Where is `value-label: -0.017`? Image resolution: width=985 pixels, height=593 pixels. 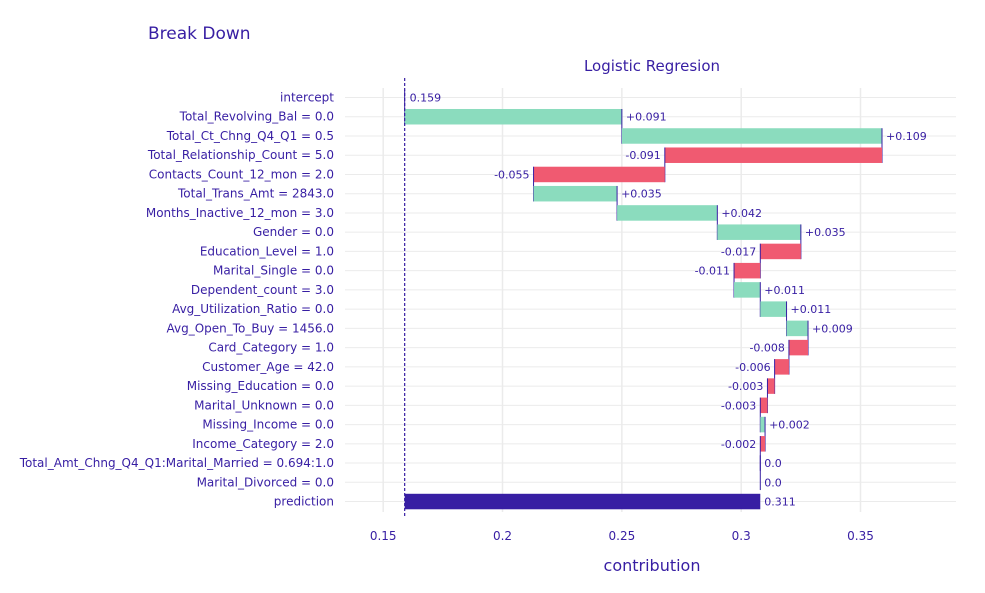
value-label: -0.017 is located at coordinates (738, 251).